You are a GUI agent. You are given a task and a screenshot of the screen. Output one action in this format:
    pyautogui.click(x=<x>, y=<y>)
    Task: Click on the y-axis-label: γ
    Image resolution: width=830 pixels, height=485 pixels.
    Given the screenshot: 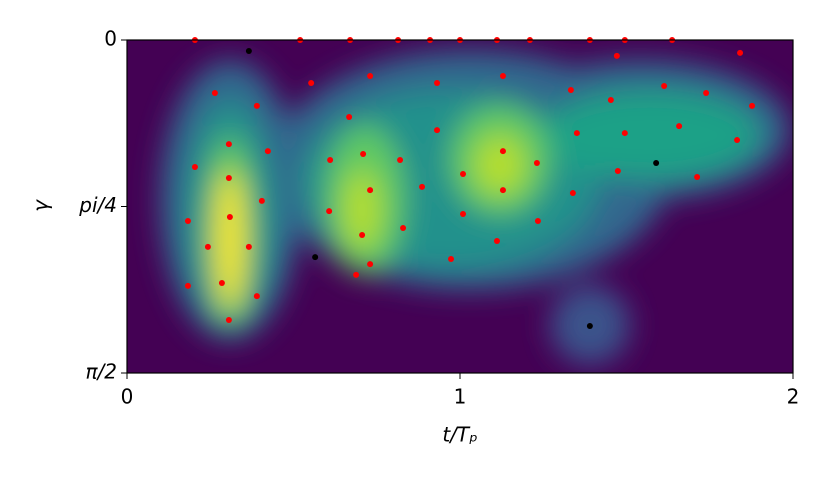 What is the action you would take?
    pyautogui.click(x=41, y=205)
    